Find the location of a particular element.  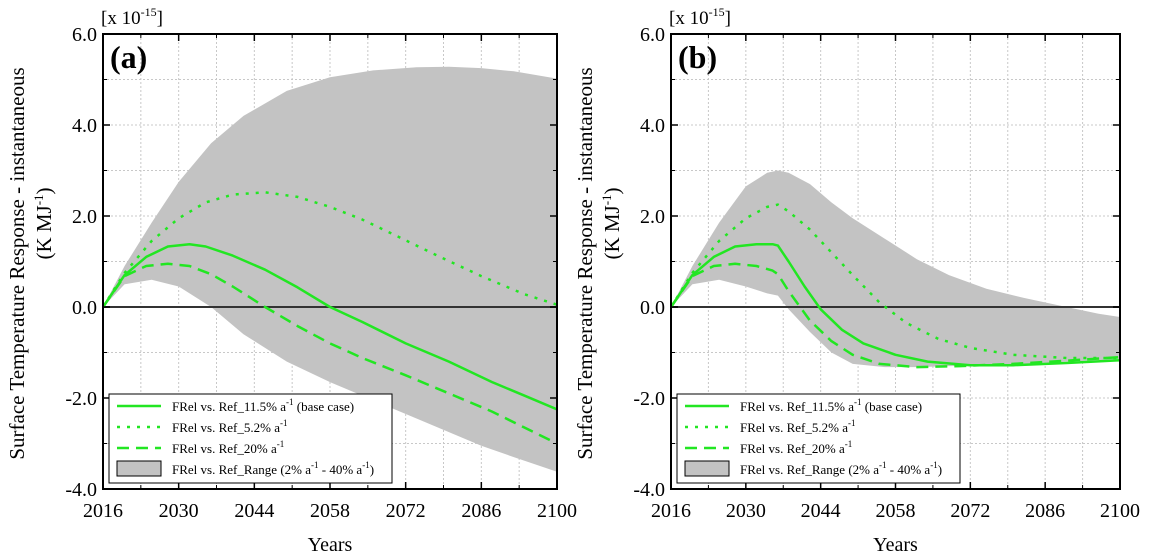

range-band is located at coordinates (895, 269).